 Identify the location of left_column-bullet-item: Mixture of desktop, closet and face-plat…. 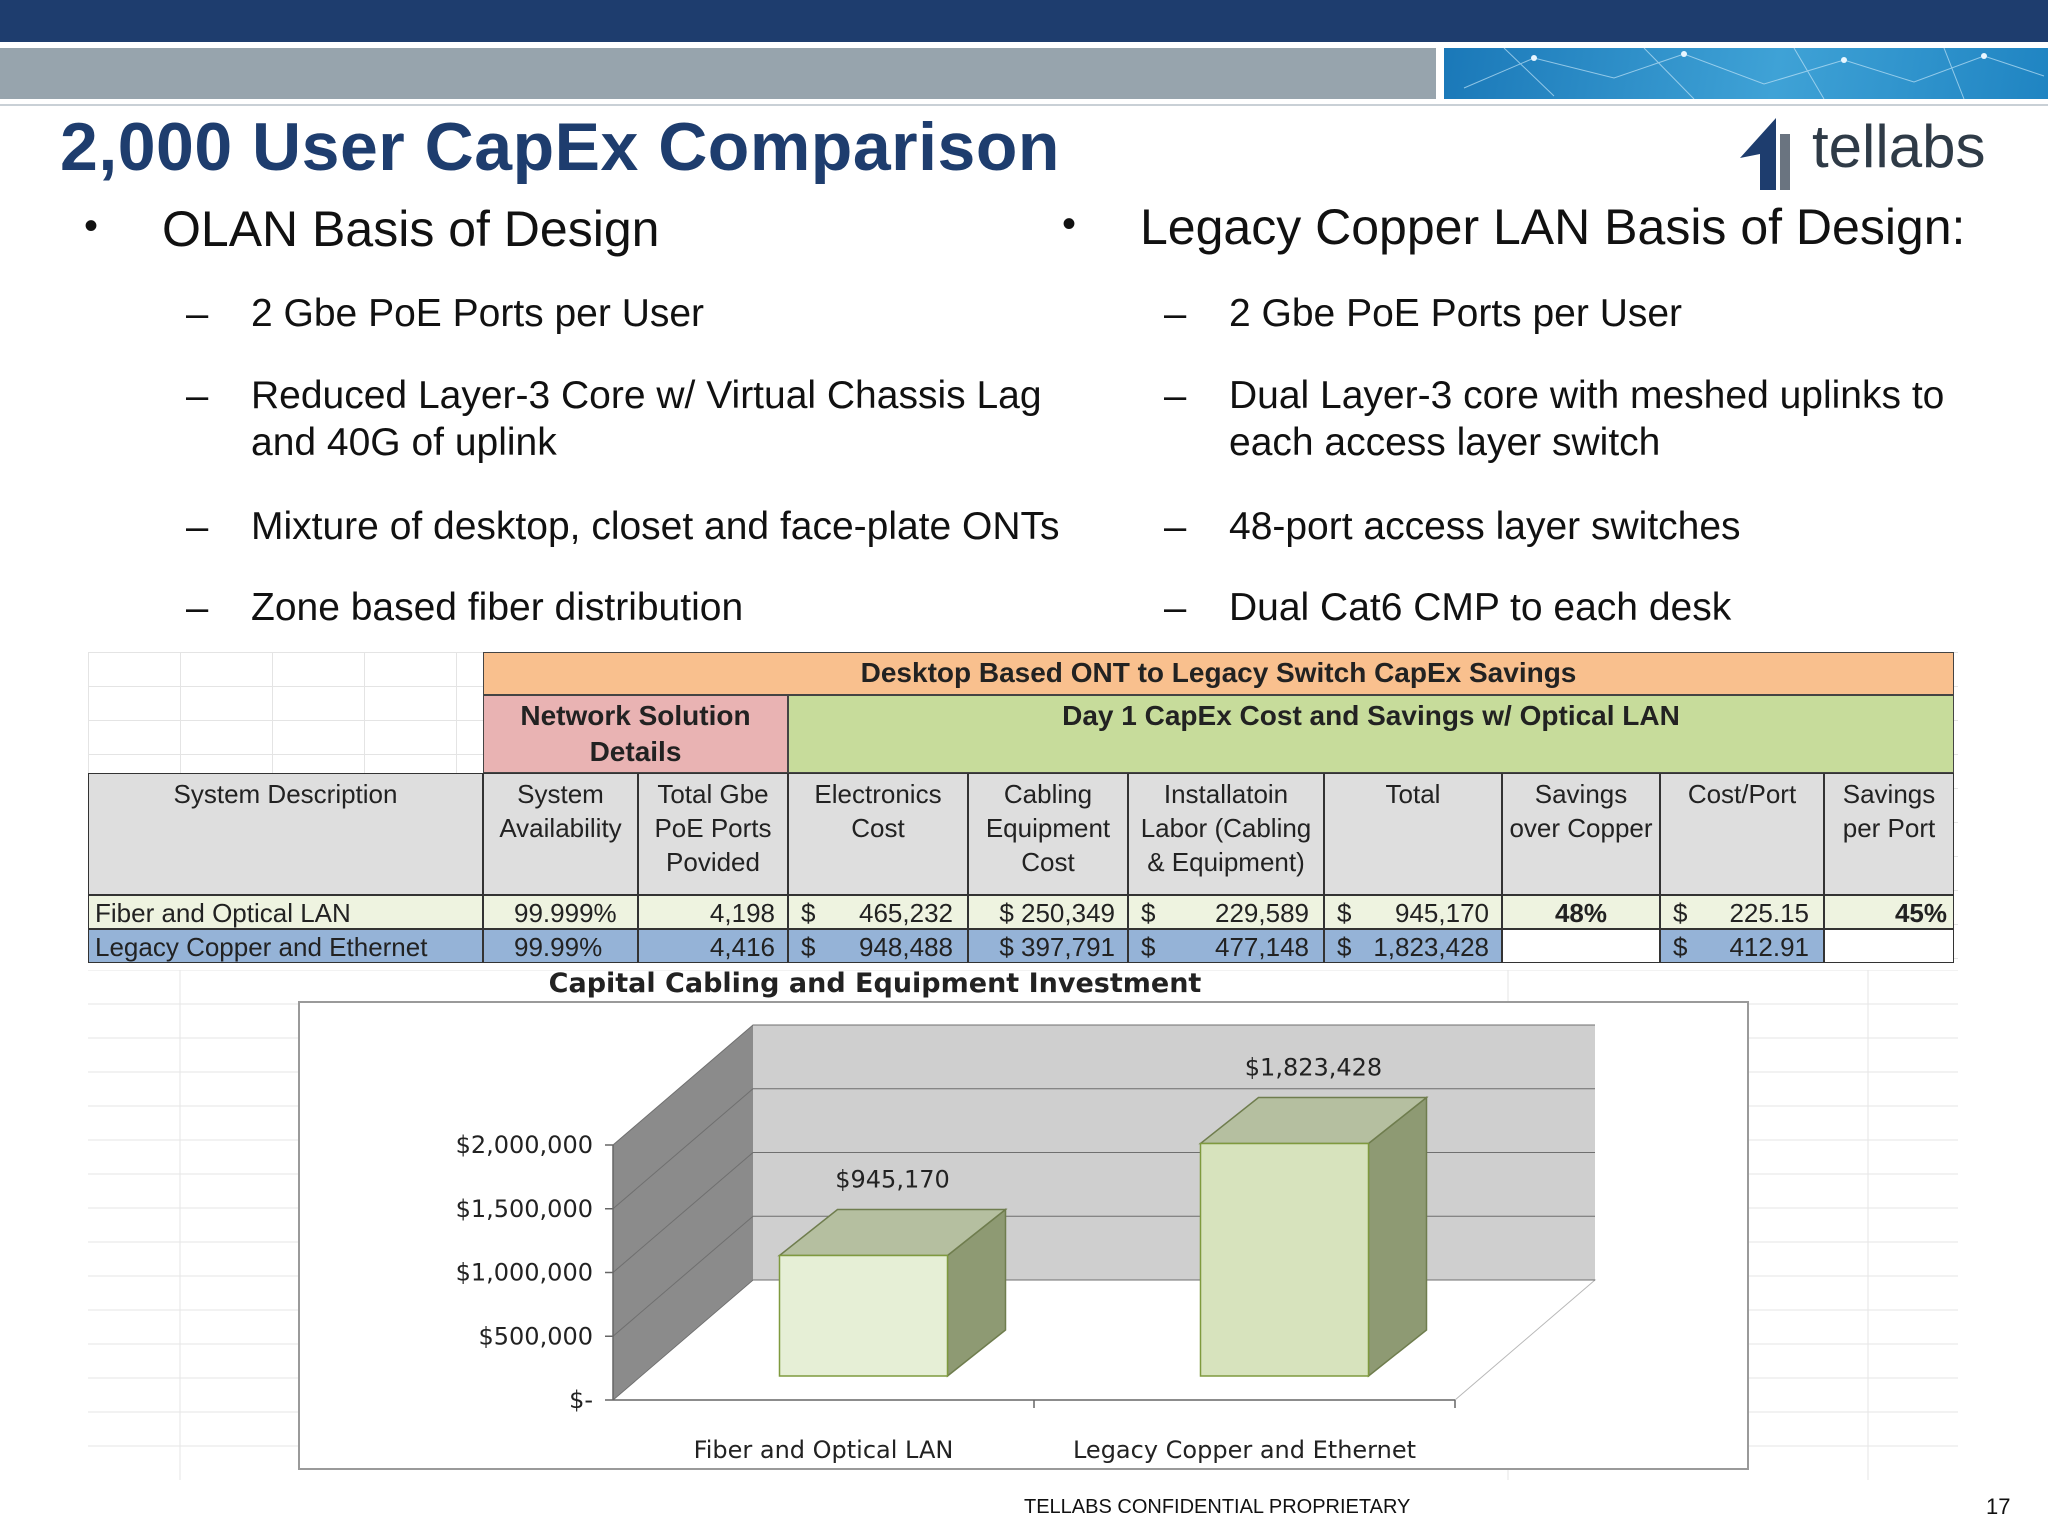
(655, 526).